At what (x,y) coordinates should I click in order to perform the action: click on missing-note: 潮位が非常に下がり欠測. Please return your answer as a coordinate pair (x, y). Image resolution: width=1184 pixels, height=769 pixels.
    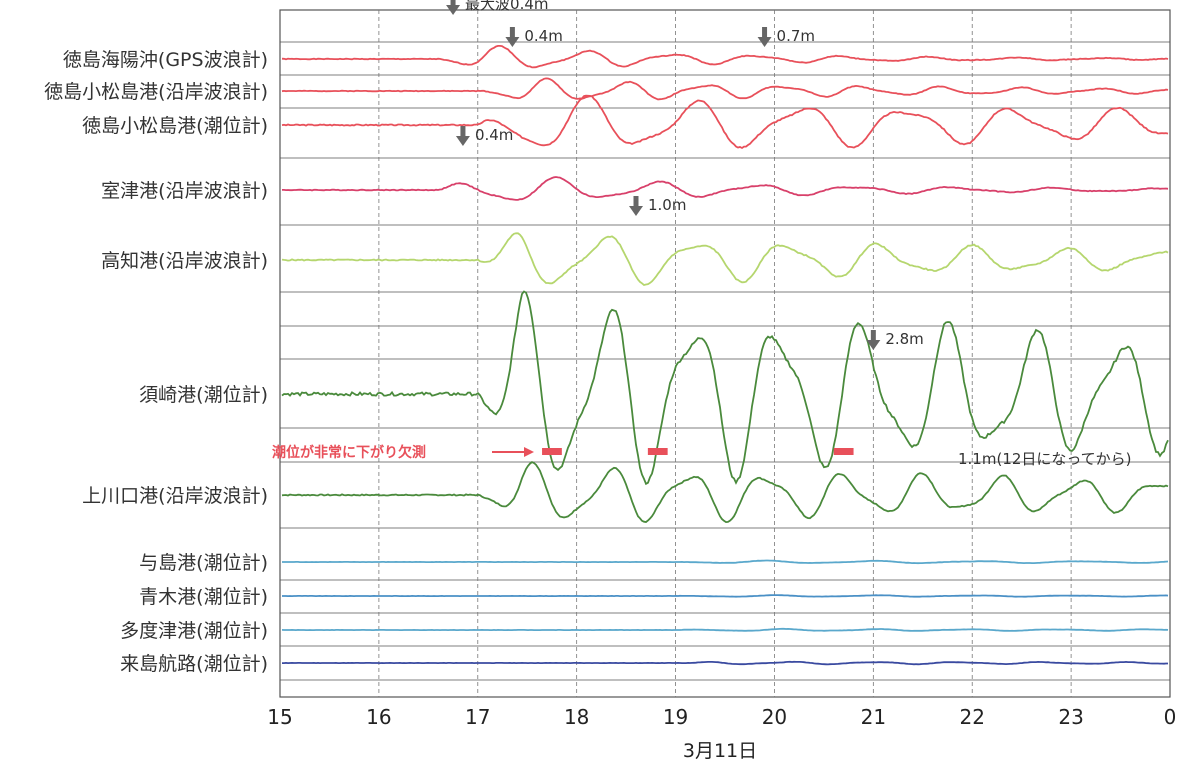
    Looking at the image, I should click on (349, 452).